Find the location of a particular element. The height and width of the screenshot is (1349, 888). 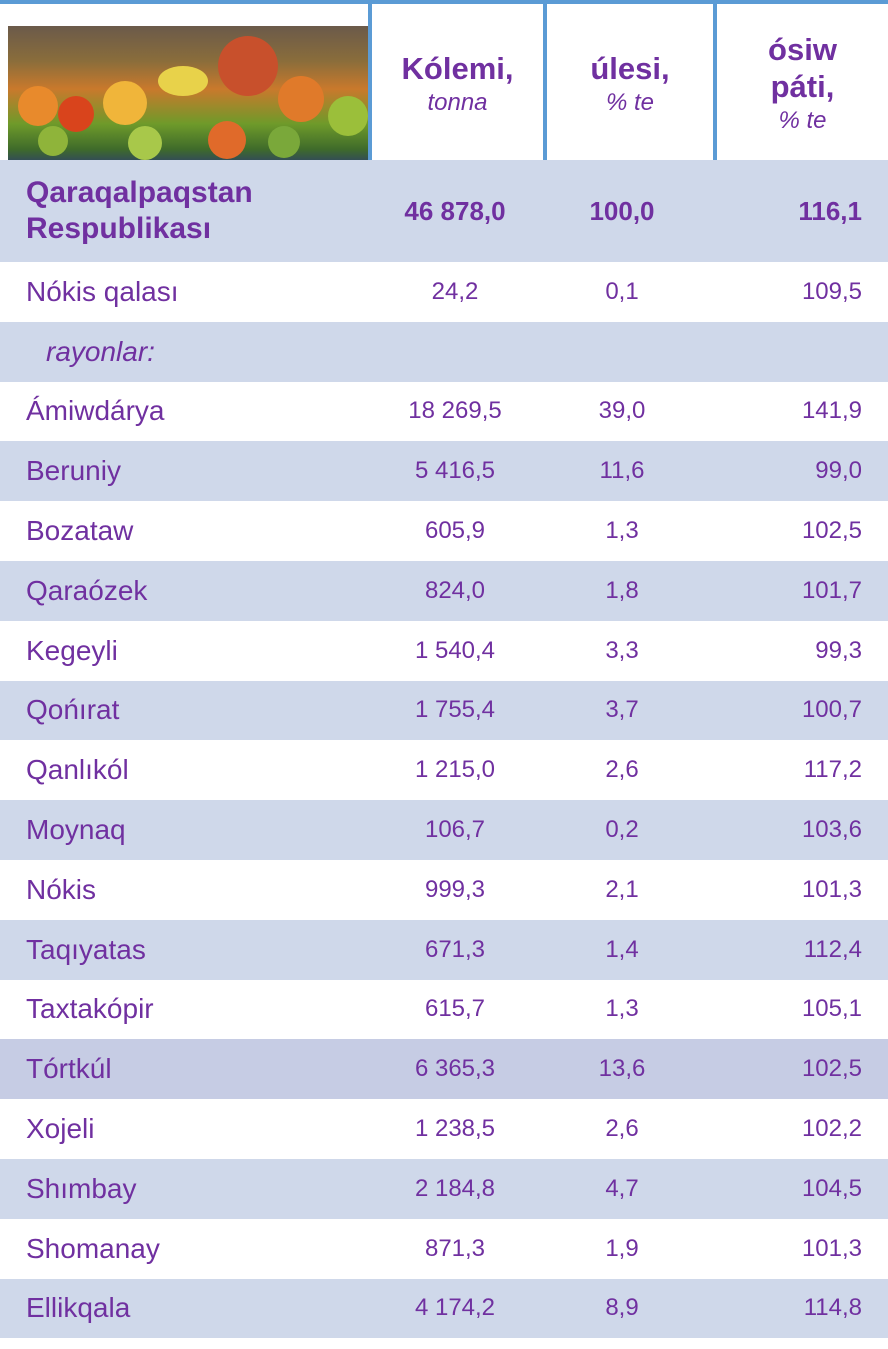

table-row: Nókis qalası 24,2 0,1 109,5 is located at coordinates (444, 292).